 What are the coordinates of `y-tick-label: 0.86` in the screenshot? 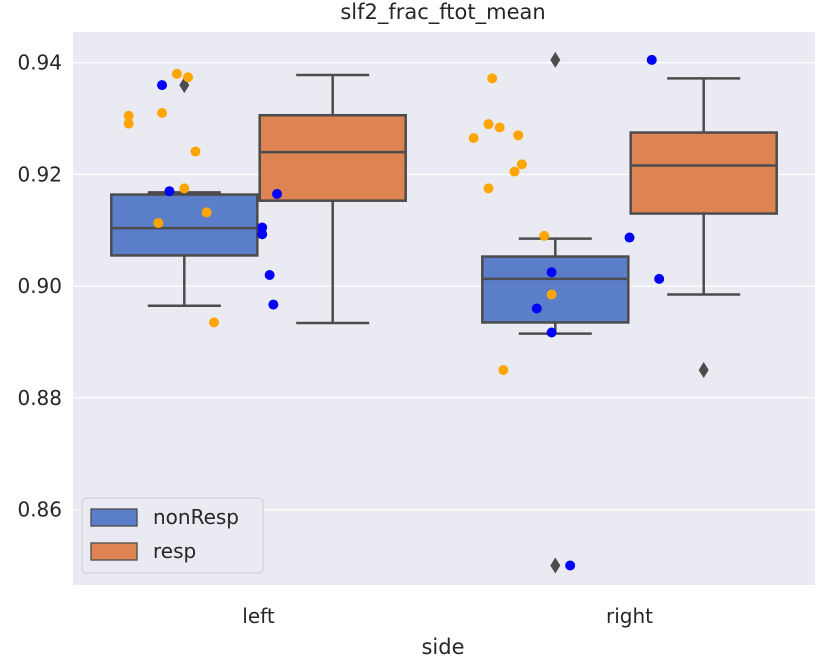 It's located at (39, 510).